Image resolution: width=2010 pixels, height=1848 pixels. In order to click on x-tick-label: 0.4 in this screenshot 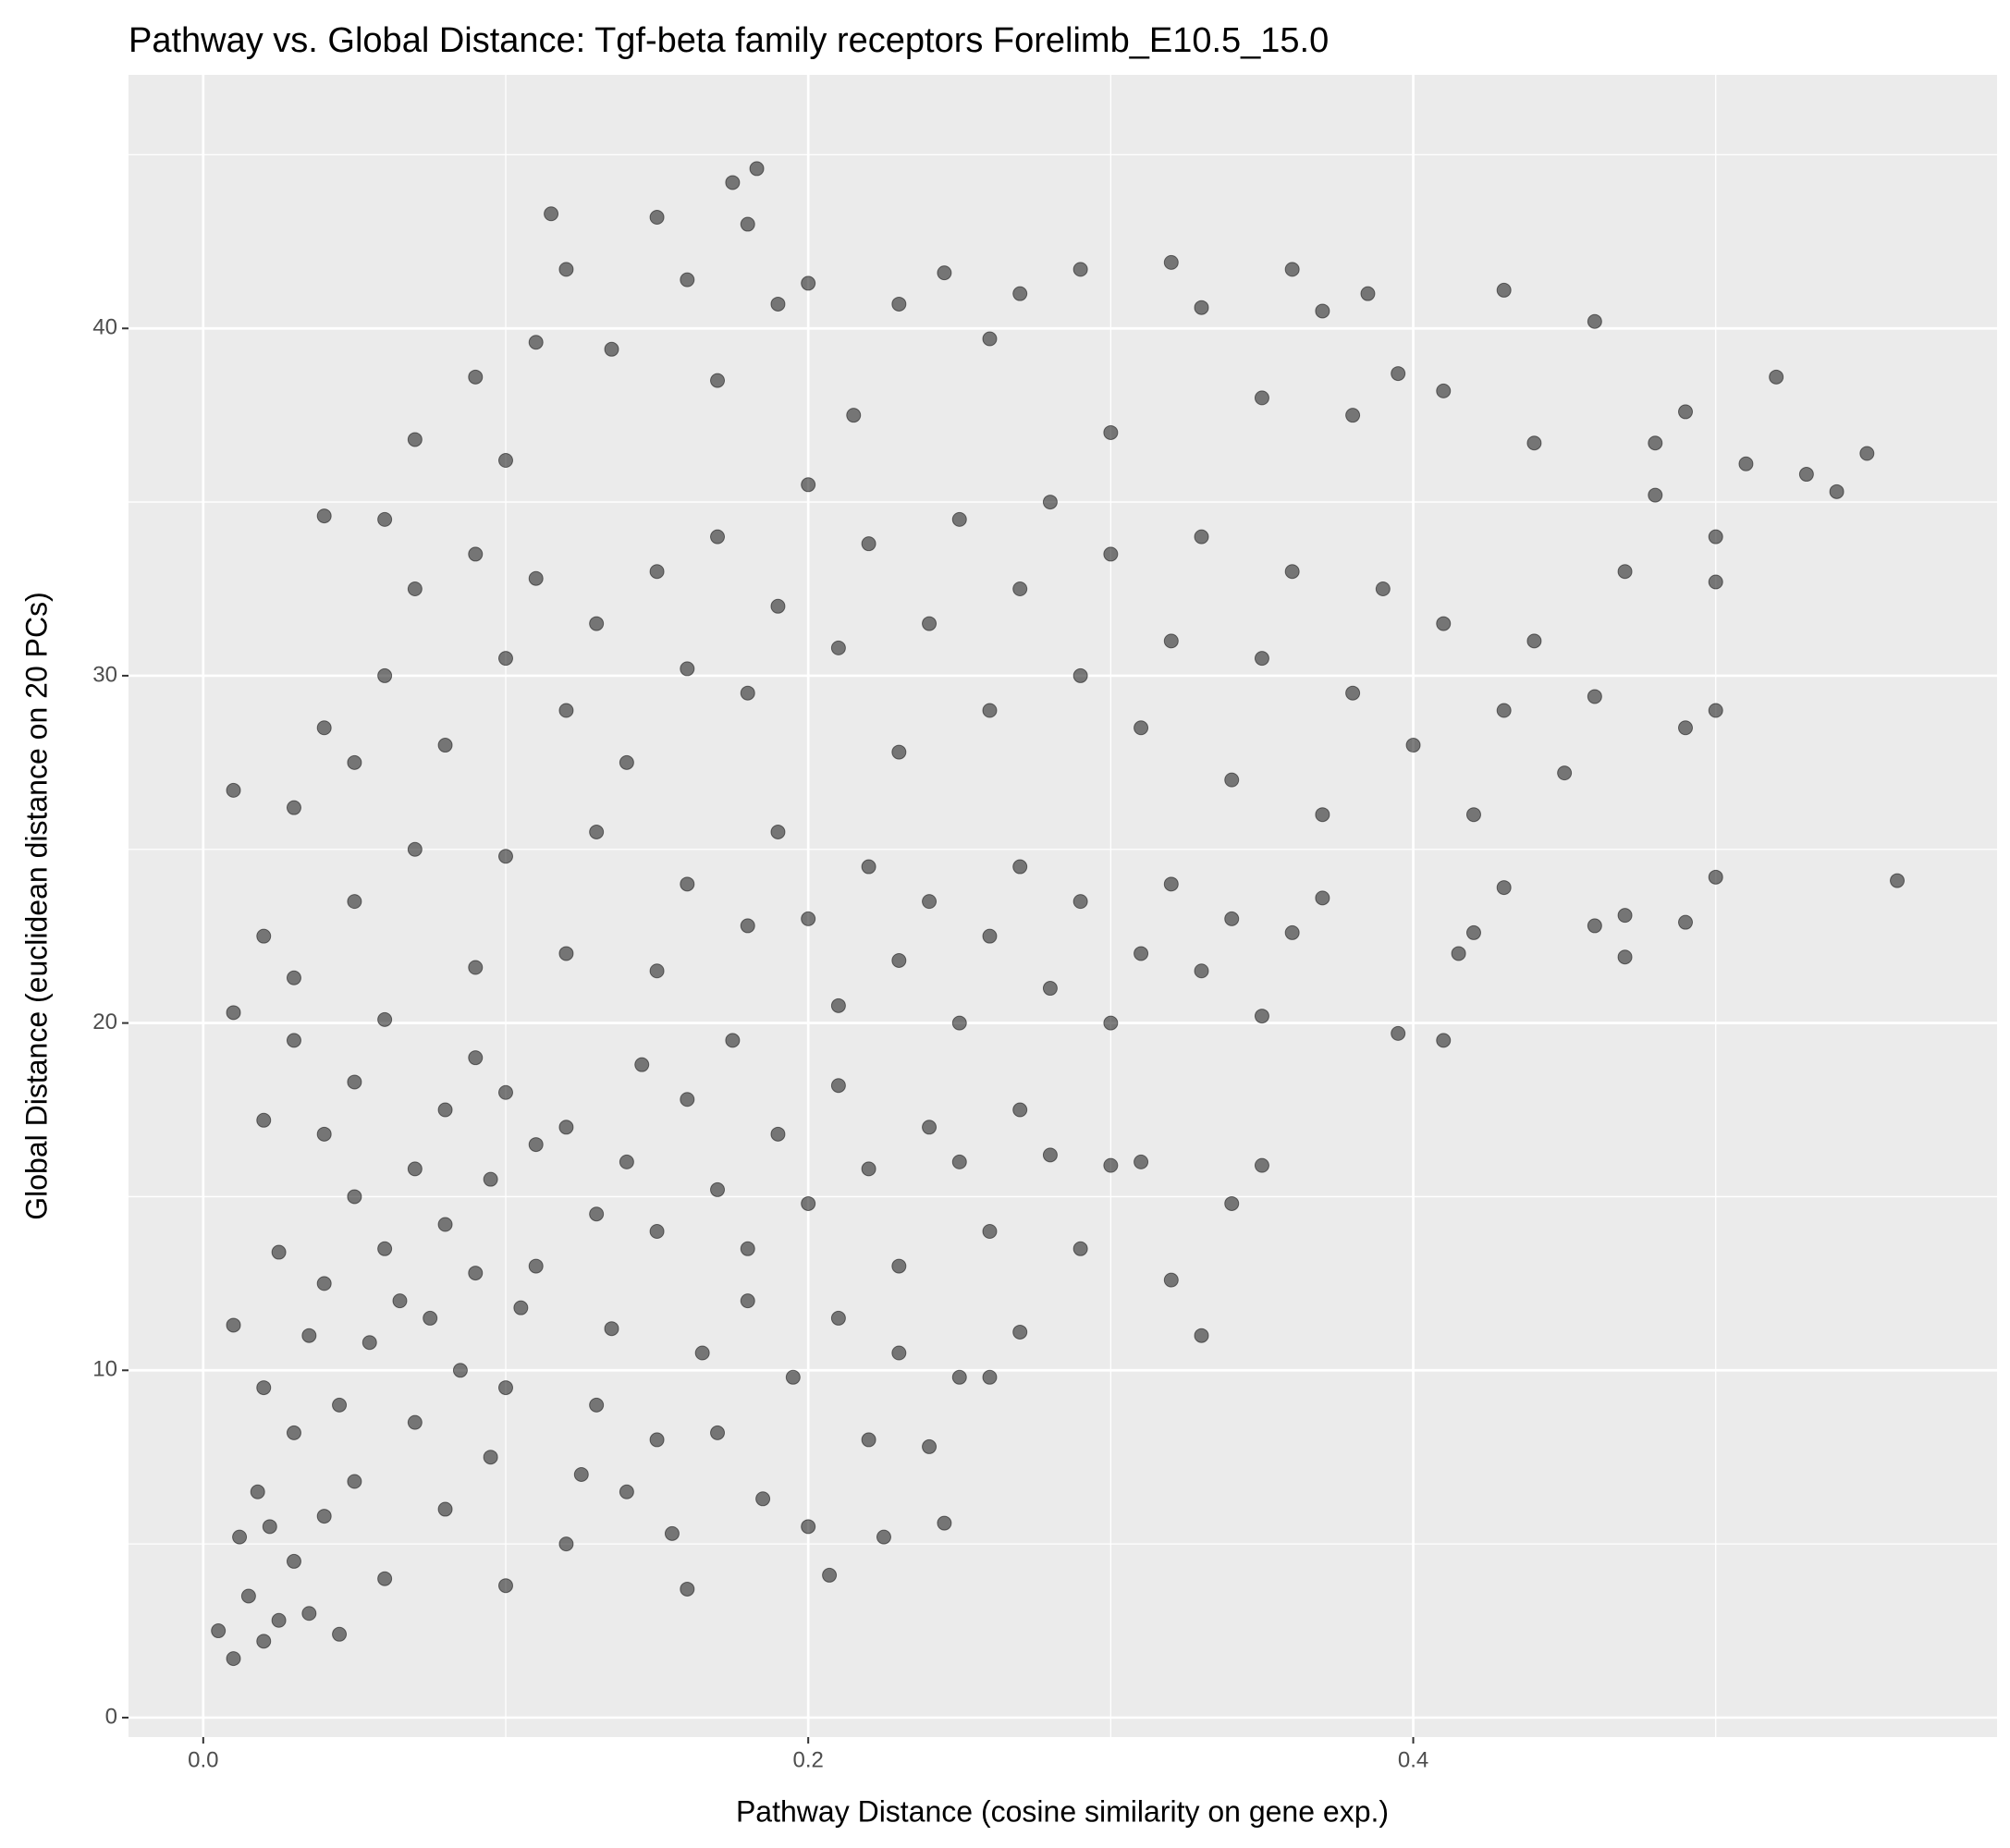, I will do `click(1413, 1759)`.